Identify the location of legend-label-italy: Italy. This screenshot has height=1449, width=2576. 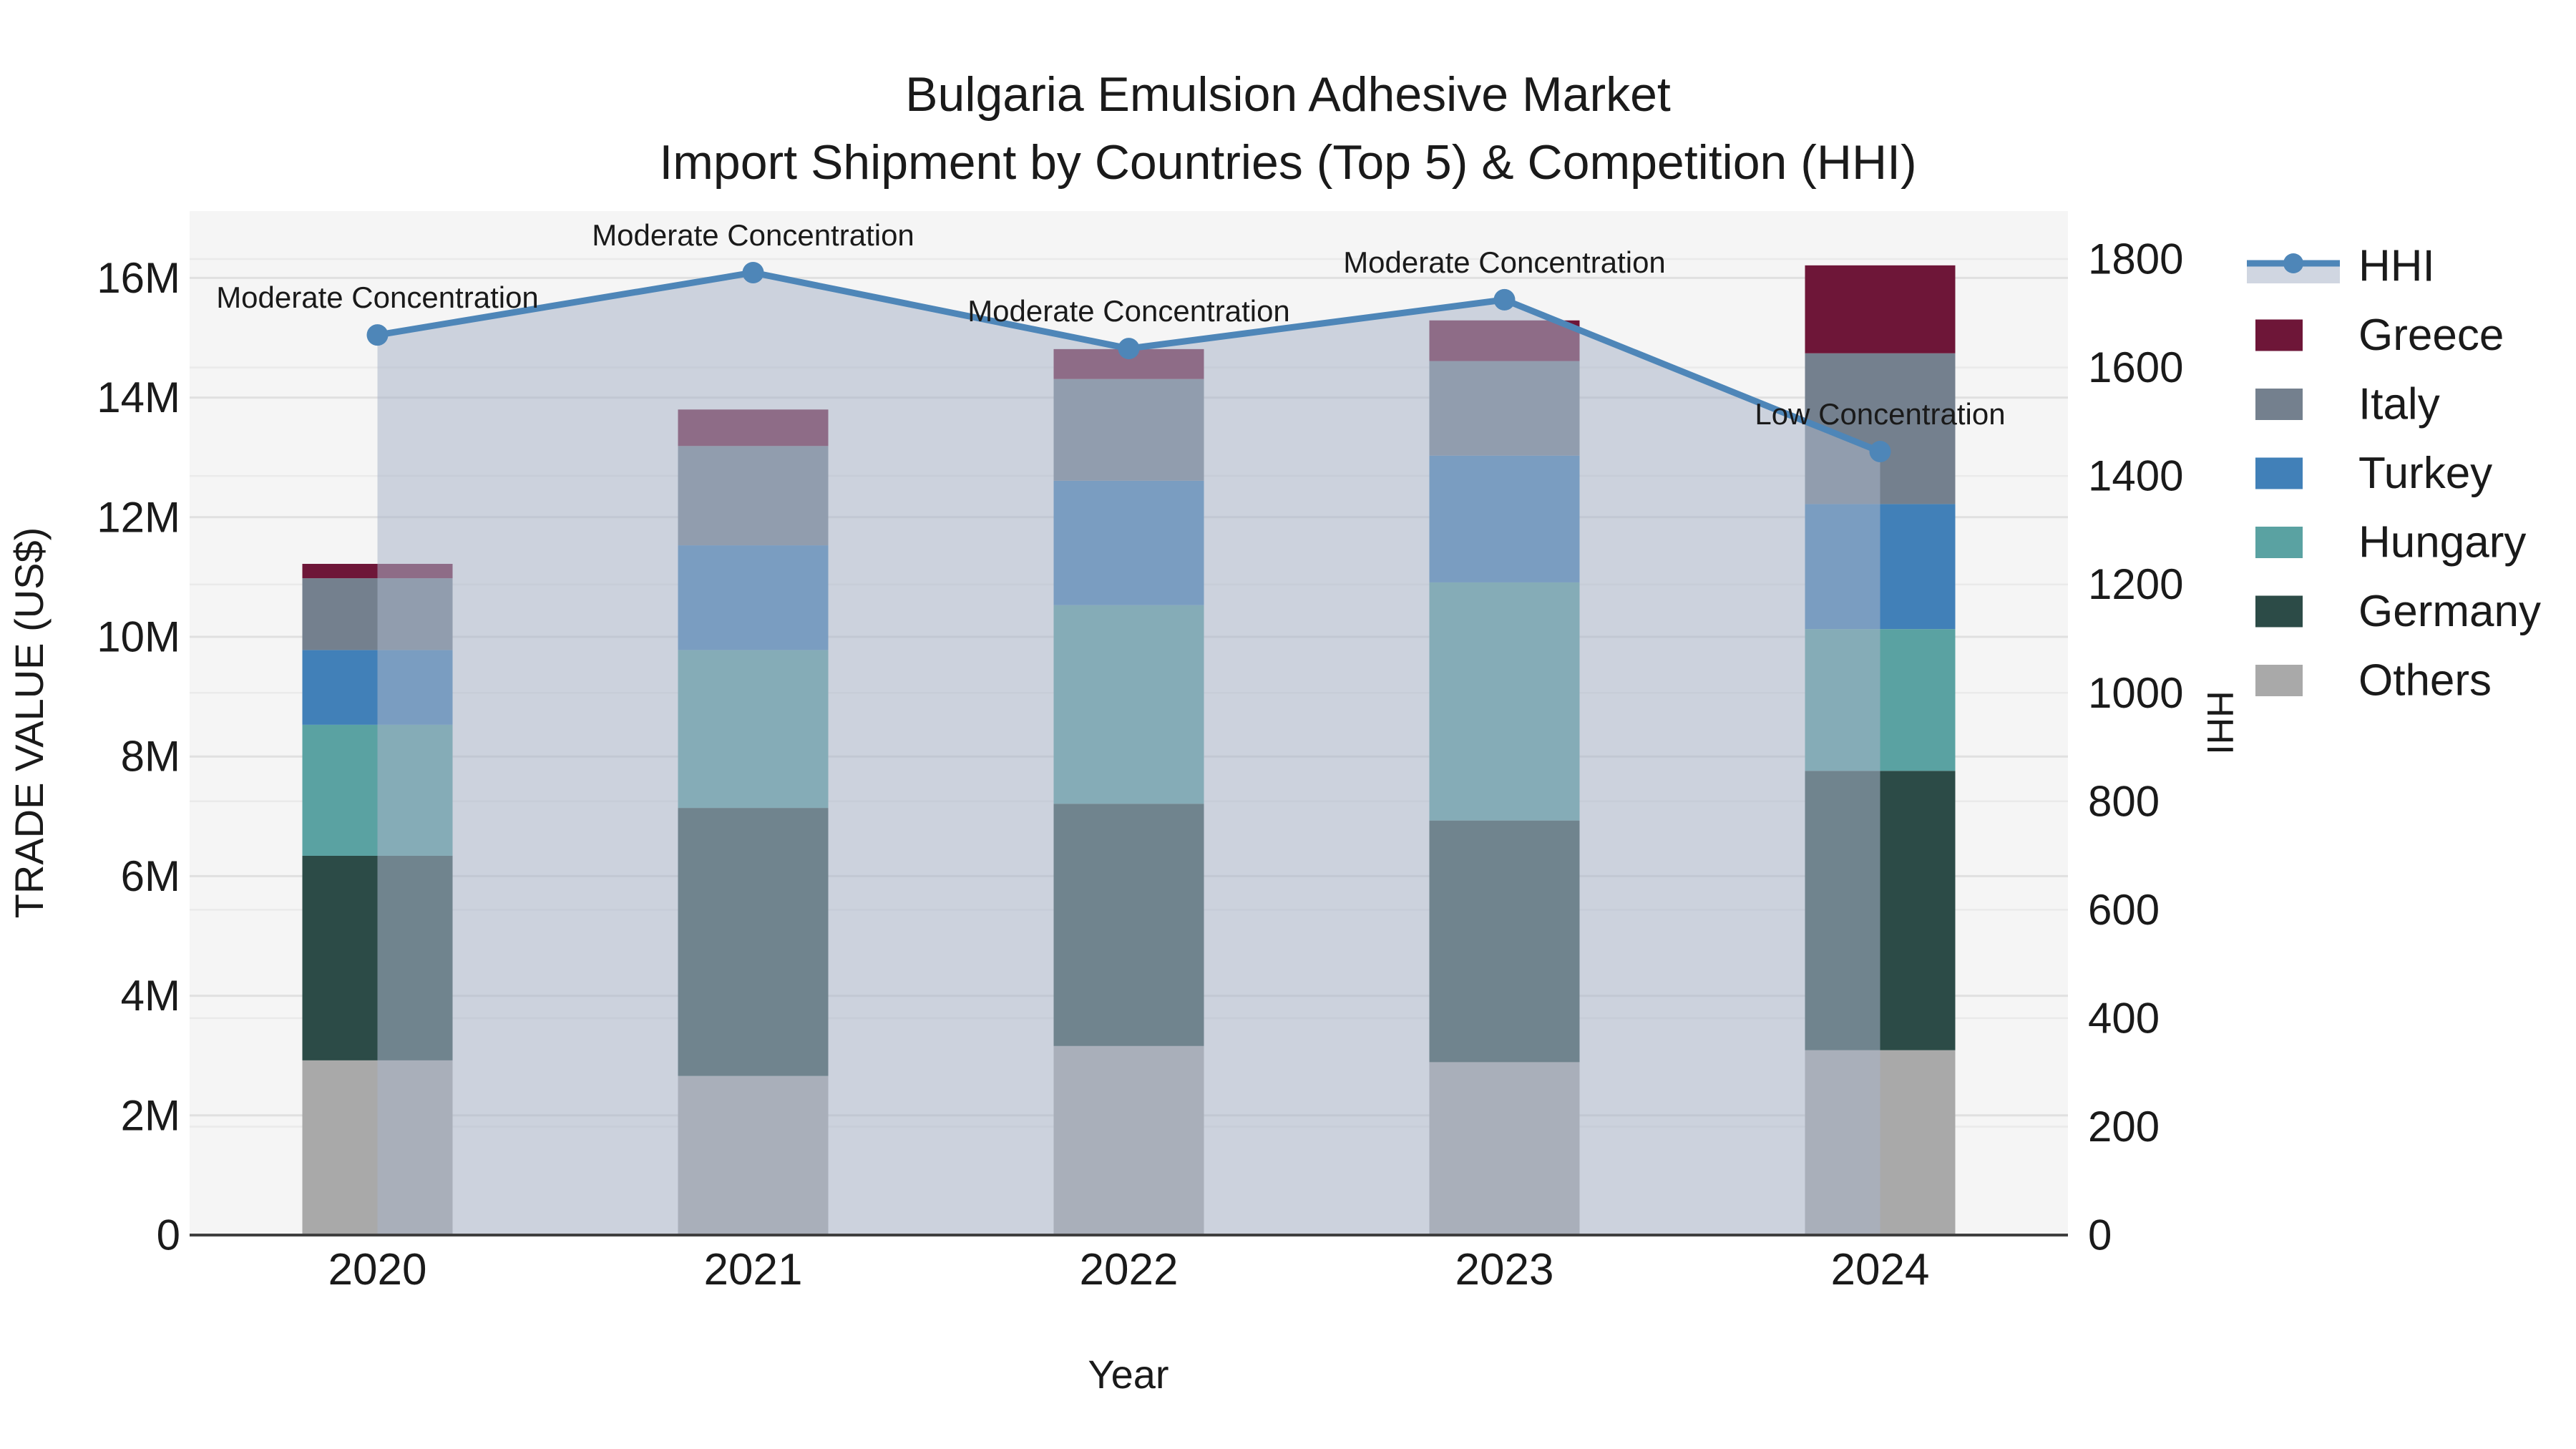
(2399, 404).